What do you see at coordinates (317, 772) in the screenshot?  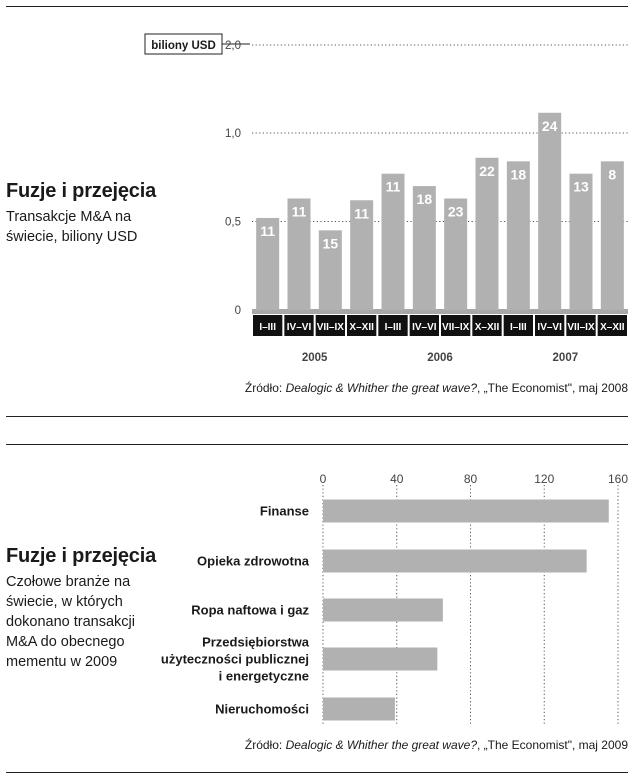 I see `bottom-rule` at bounding box center [317, 772].